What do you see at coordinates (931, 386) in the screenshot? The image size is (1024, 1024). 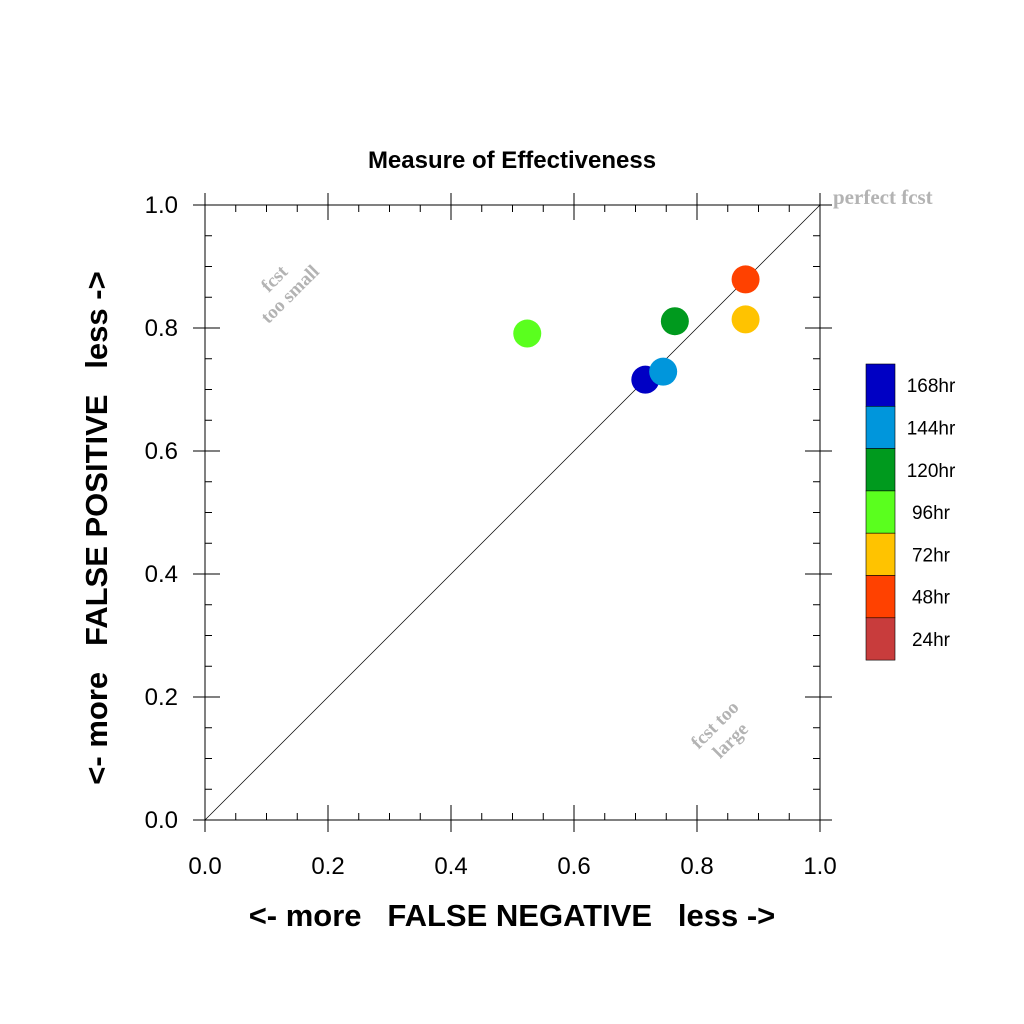 I see `legend-label-168hr: 168hr` at bounding box center [931, 386].